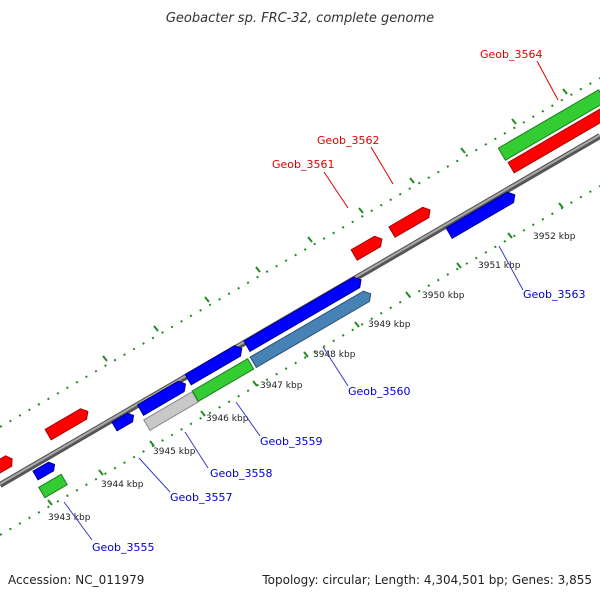 The width and height of the screenshot is (600, 600). What do you see at coordinates (122, 485) in the screenshot?
I see `scale-tick-3944: 3944 kbp` at bounding box center [122, 485].